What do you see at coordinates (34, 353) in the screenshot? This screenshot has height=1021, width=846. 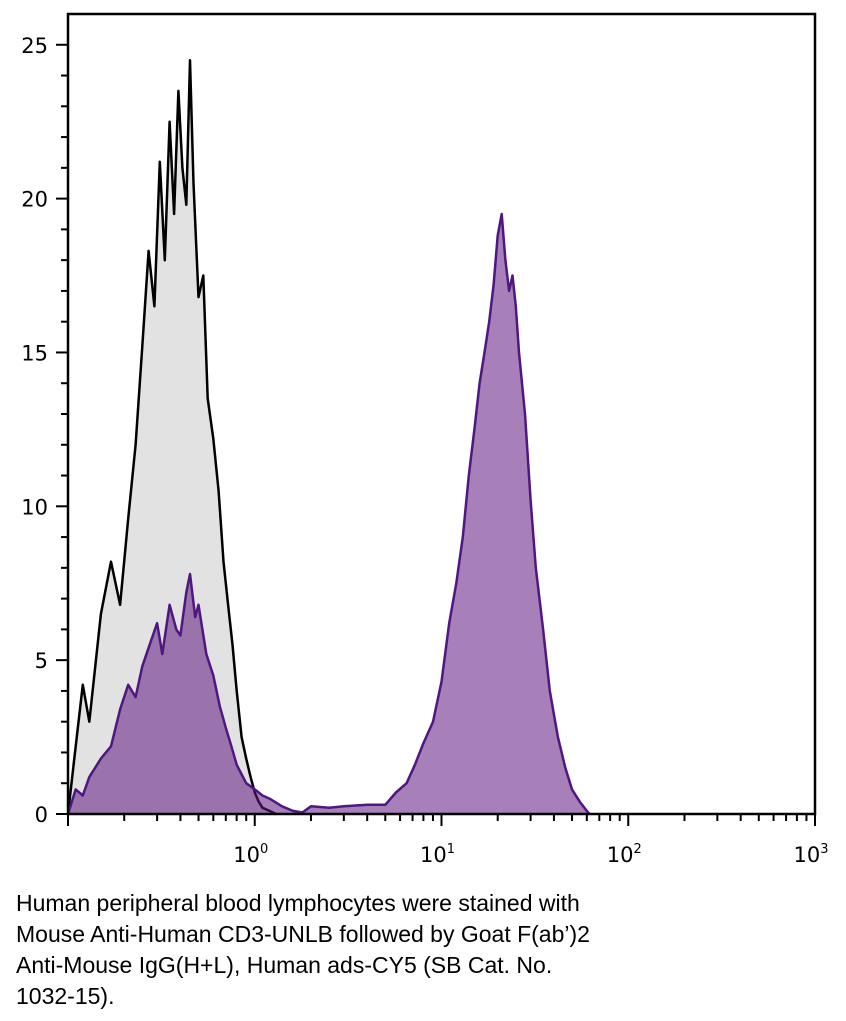 I see `y-tick-label: 15` at bounding box center [34, 353].